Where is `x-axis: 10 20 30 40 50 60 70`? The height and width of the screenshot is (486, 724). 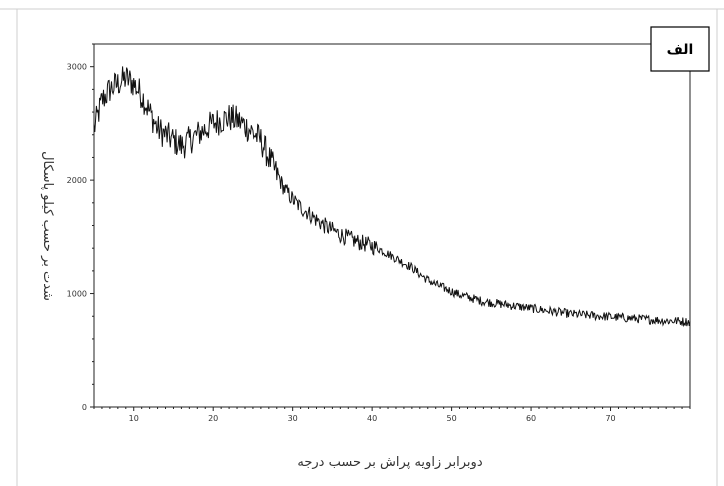 x-axis: 10 20 30 40 50 60 70 is located at coordinates (392, 415).